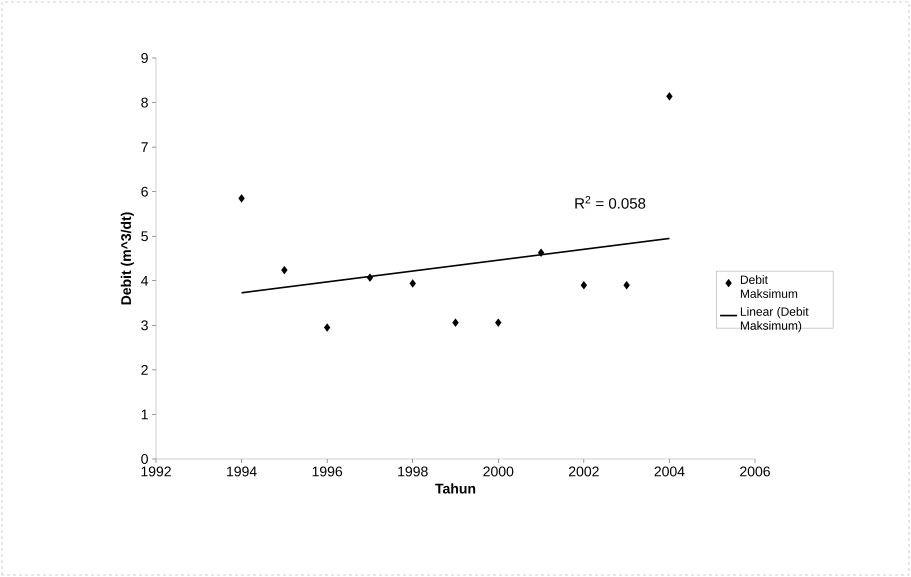  What do you see at coordinates (498, 471) in the screenshot?
I see `x-tick-label: 2000` at bounding box center [498, 471].